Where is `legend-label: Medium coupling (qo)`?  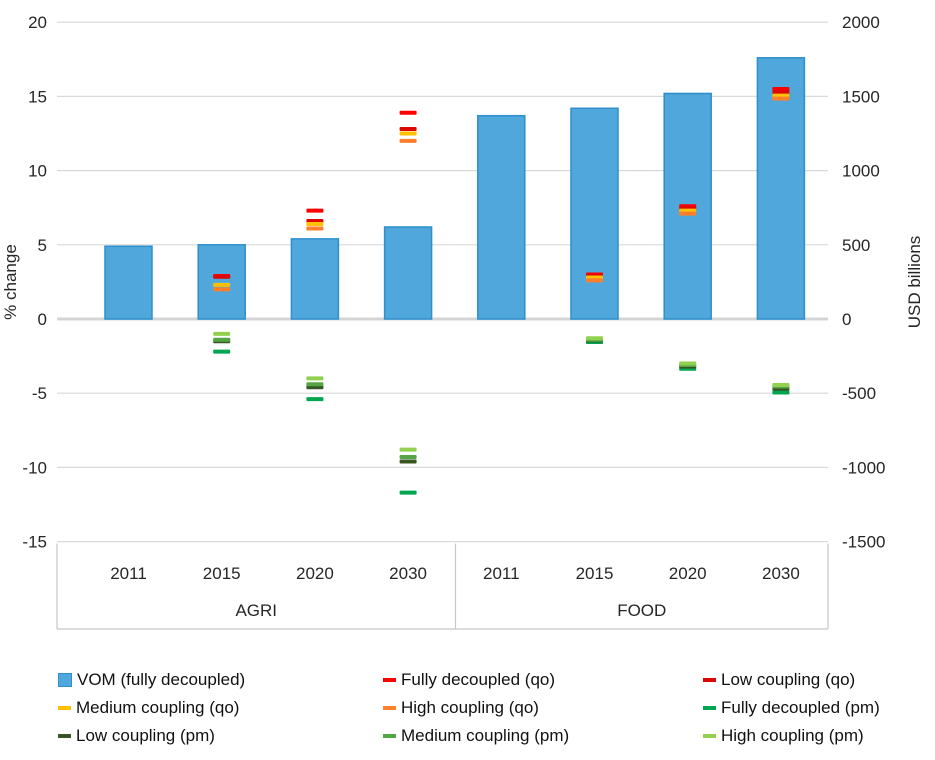
legend-label: Medium coupling (qo) is located at coordinates (158, 707).